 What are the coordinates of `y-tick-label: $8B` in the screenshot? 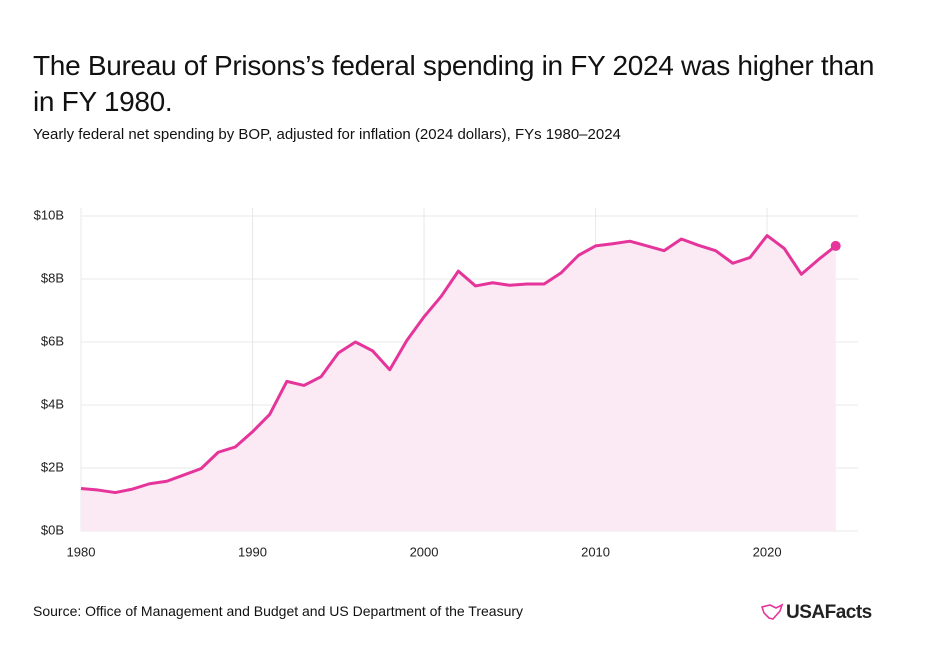 It's located at (52, 277).